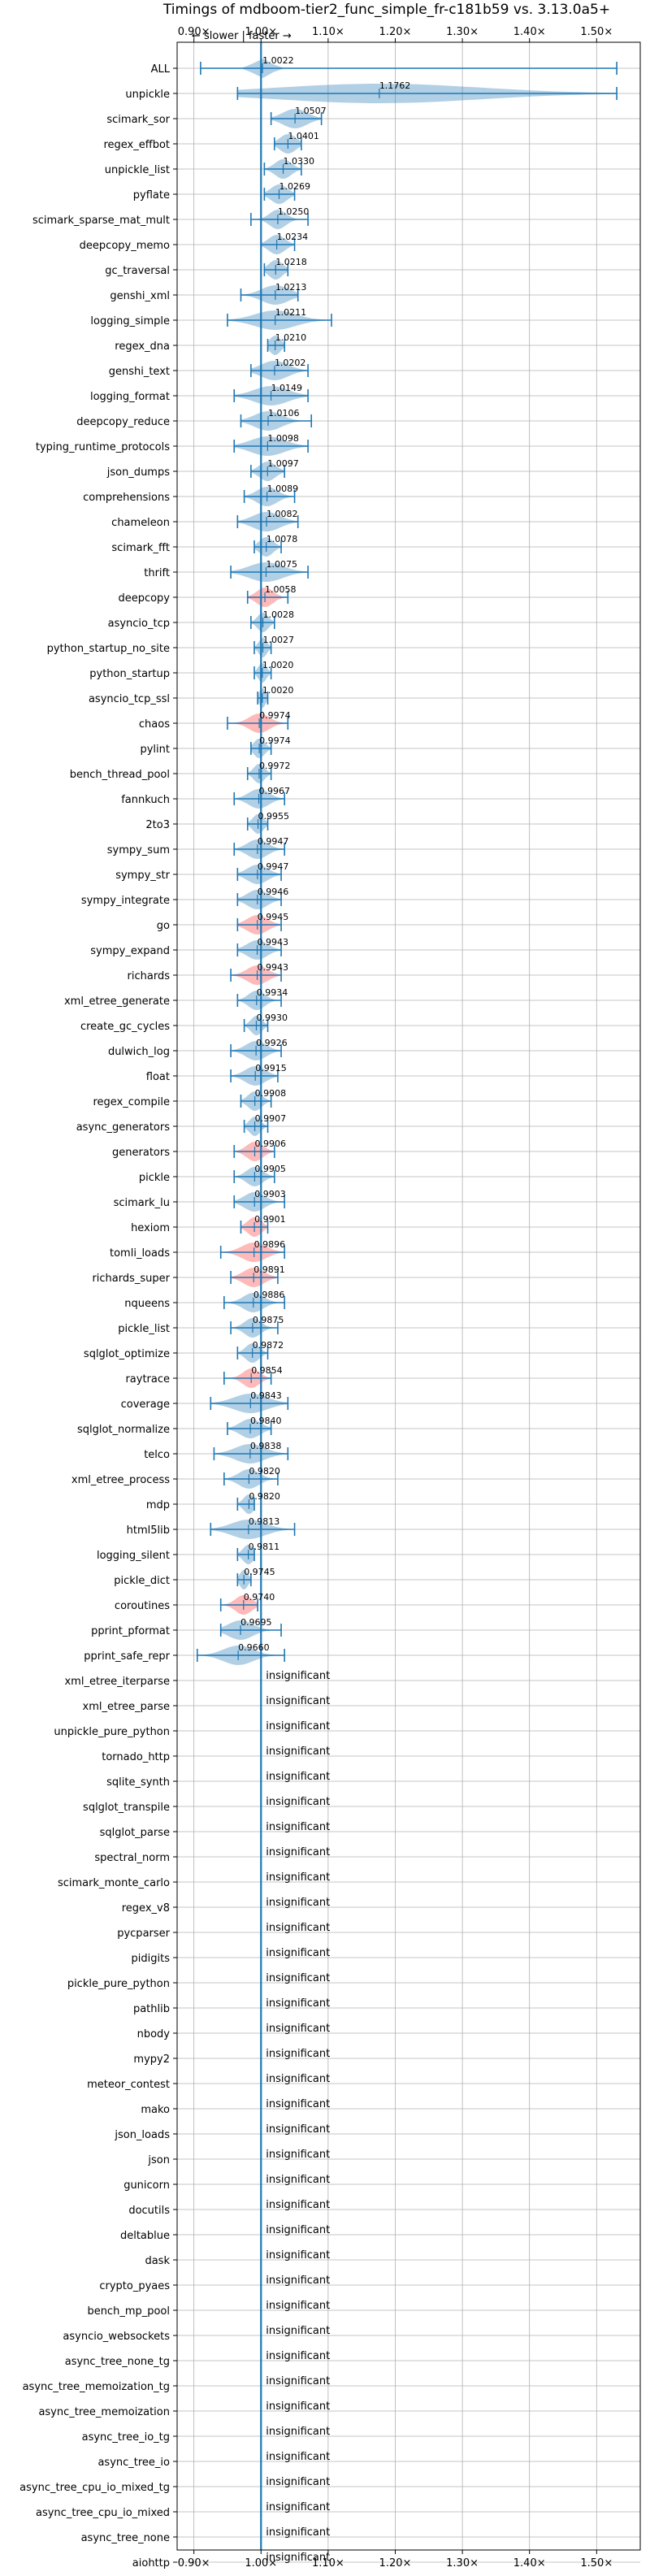 The width and height of the screenshot is (650, 2576). What do you see at coordinates (270, 1269) in the screenshot?
I see `value-label: 0.9891` at bounding box center [270, 1269].